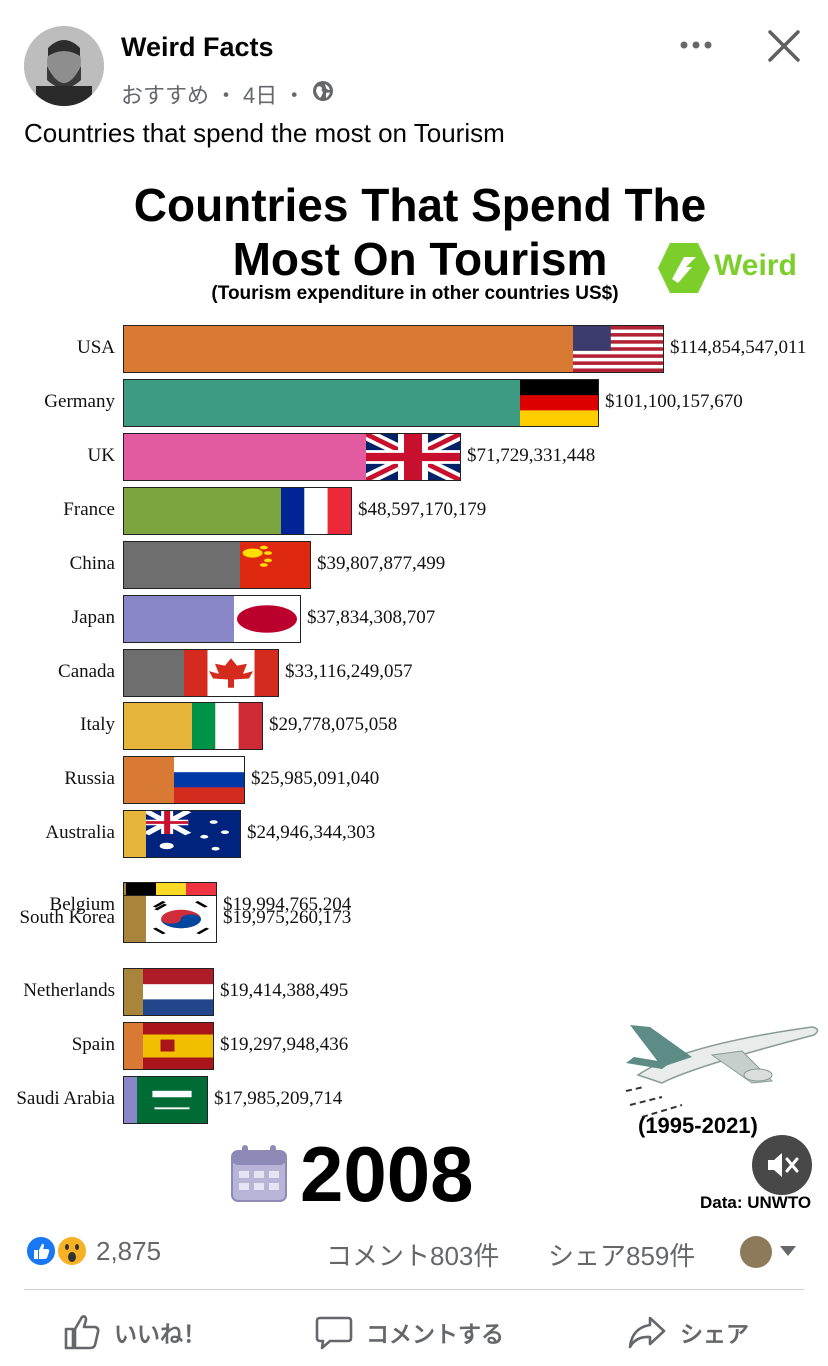  I want to click on bar-value-japan: $37,834,308,707, so click(371, 617).